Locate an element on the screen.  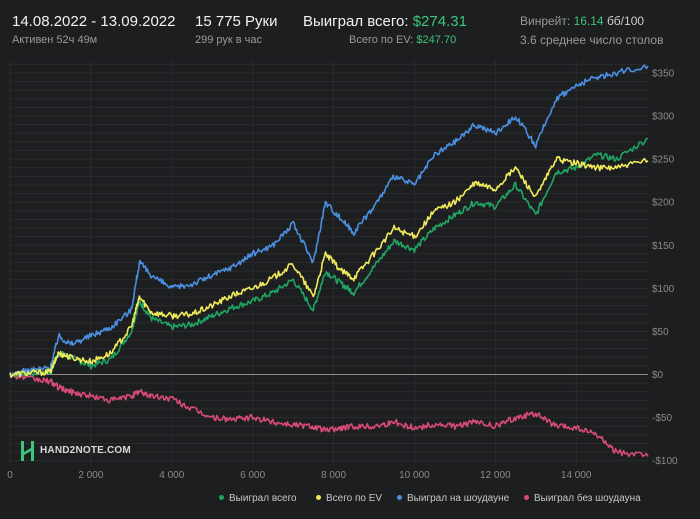
x-tick-label: 6 000 is located at coordinates (252, 475).